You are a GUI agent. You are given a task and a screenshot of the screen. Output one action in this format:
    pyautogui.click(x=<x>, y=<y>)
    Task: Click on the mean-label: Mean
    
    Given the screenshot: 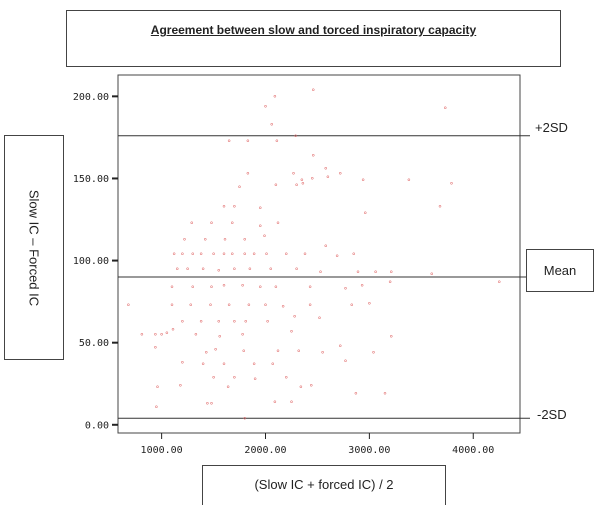 What is the action you would take?
    pyautogui.click(x=560, y=270)
    